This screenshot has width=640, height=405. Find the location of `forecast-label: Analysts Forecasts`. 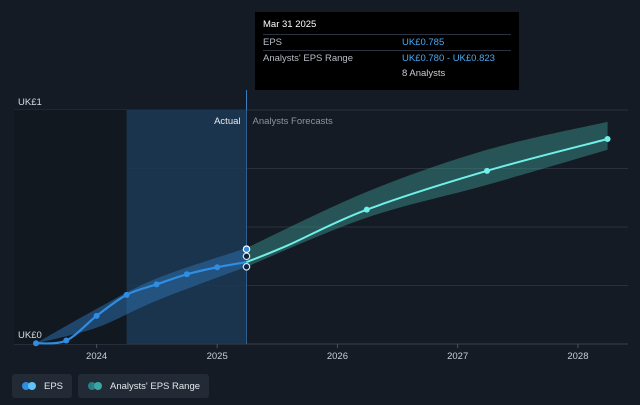

forecast-label: Analysts Forecasts is located at coordinates (293, 121).